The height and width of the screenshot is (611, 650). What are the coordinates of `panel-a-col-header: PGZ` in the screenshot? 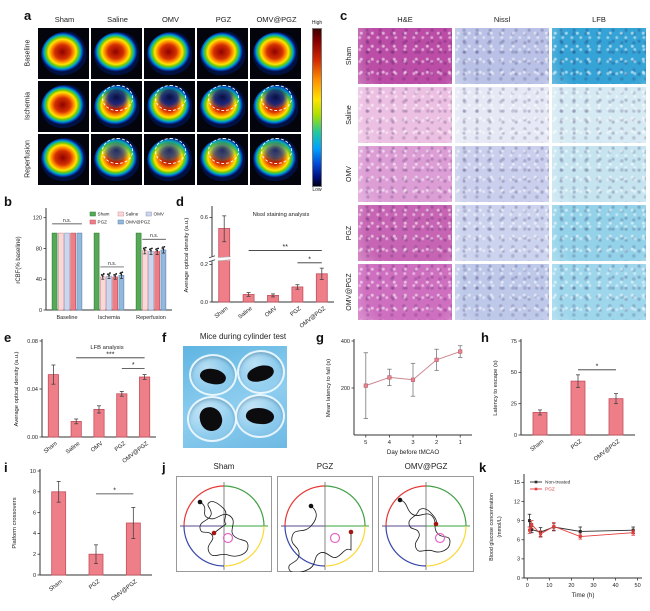 It's located at (223, 19).